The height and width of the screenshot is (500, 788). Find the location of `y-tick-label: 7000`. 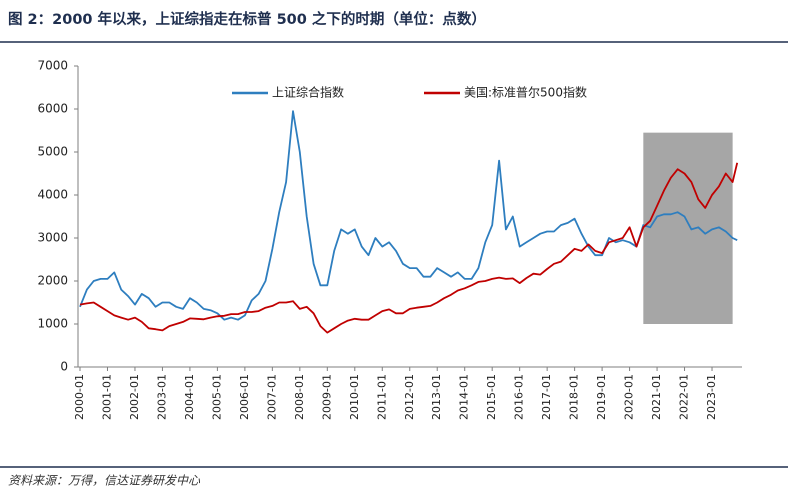

y-tick-label: 7000 is located at coordinates (52, 66).